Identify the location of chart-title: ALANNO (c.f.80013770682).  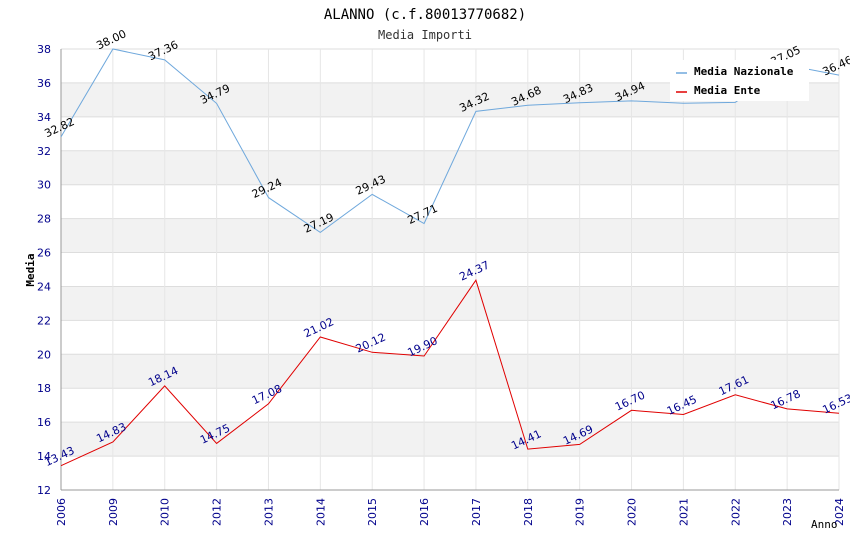
(425, 15).